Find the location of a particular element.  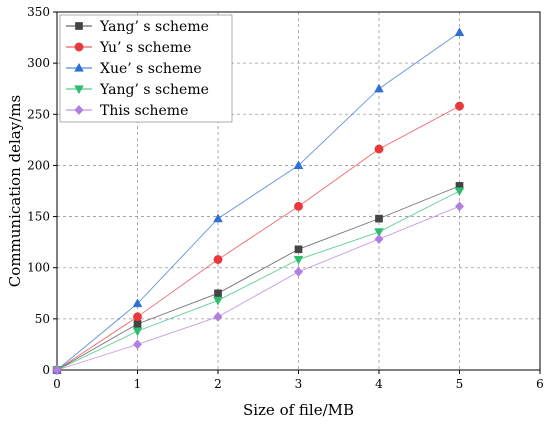

legend-item: Xue’ s scheme is located at coordinates (134, 69).